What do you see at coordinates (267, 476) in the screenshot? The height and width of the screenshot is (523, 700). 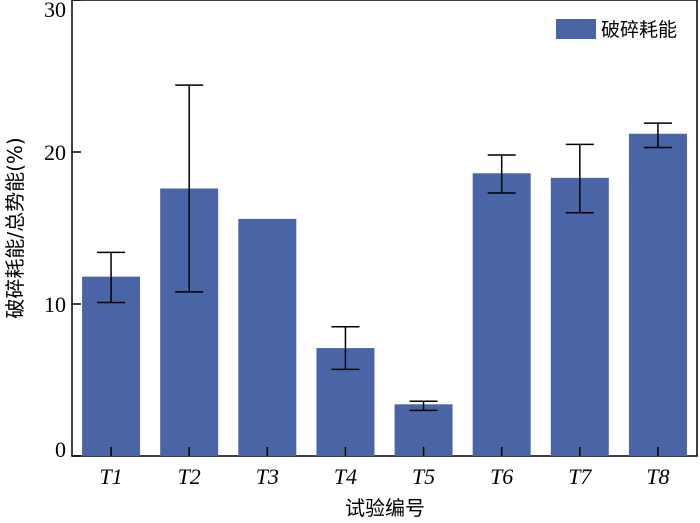 I see `x-tick-label-T3: T3` at bounding box center [267, 476].